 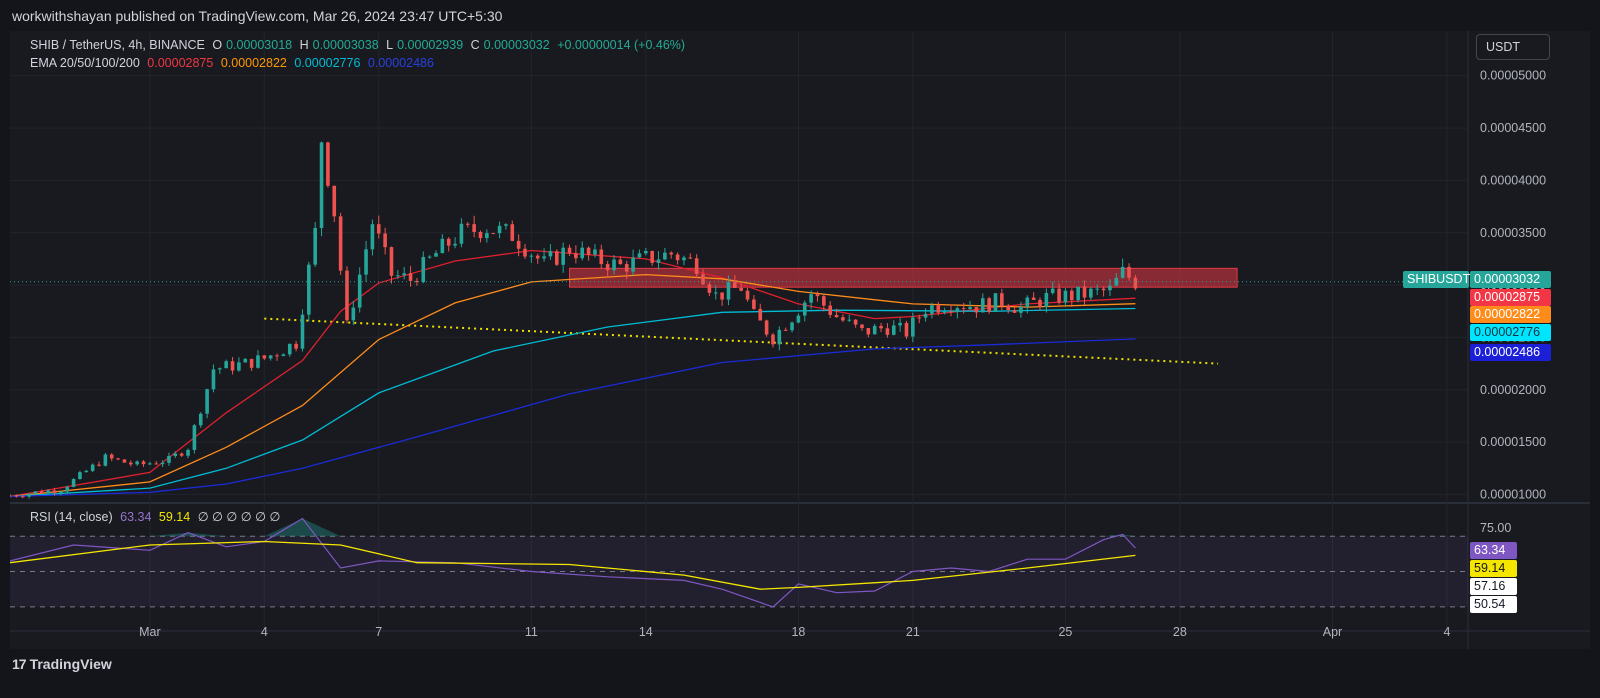 What do you see at coordinates (1493, 604) in the screenshot?
I see `rsi-lower-tag: 50.54` at bounding box center [1493, 604].